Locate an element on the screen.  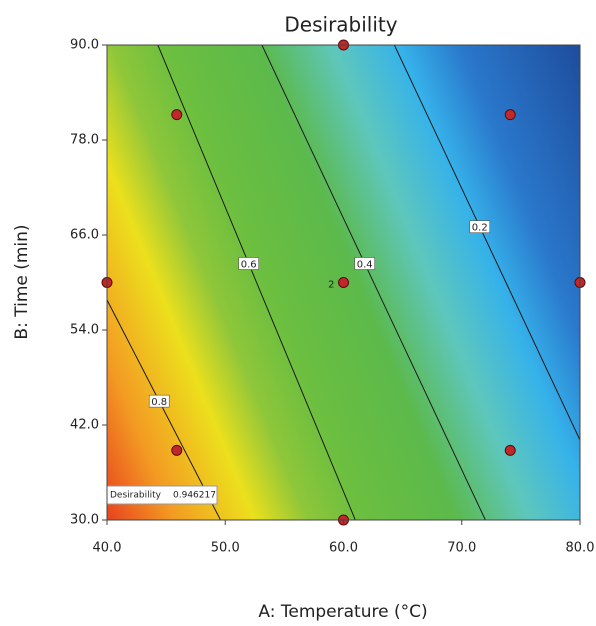
flag-label: Desirability is located at coordinates (136, 496).